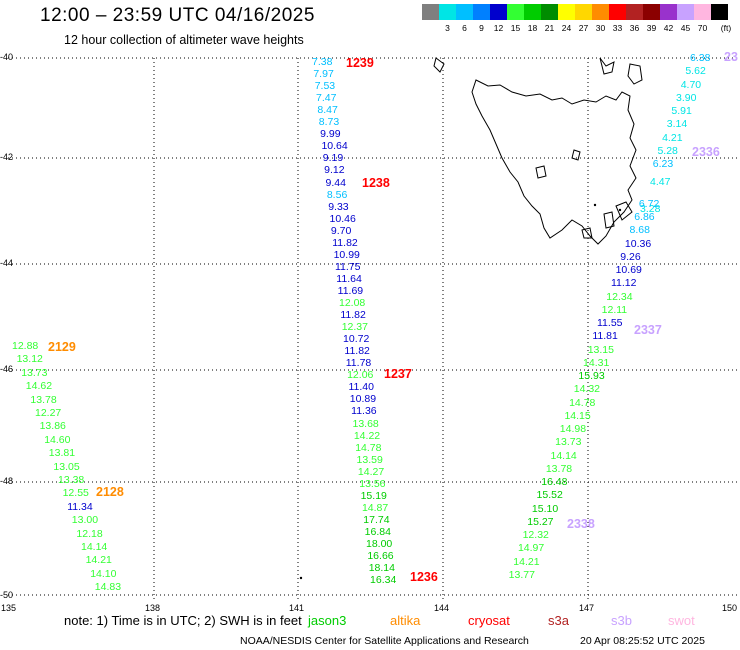  Describe the element at coordinates (621, 620) in the screenshot. I see `legend-item-s3b: s3b` at that location.